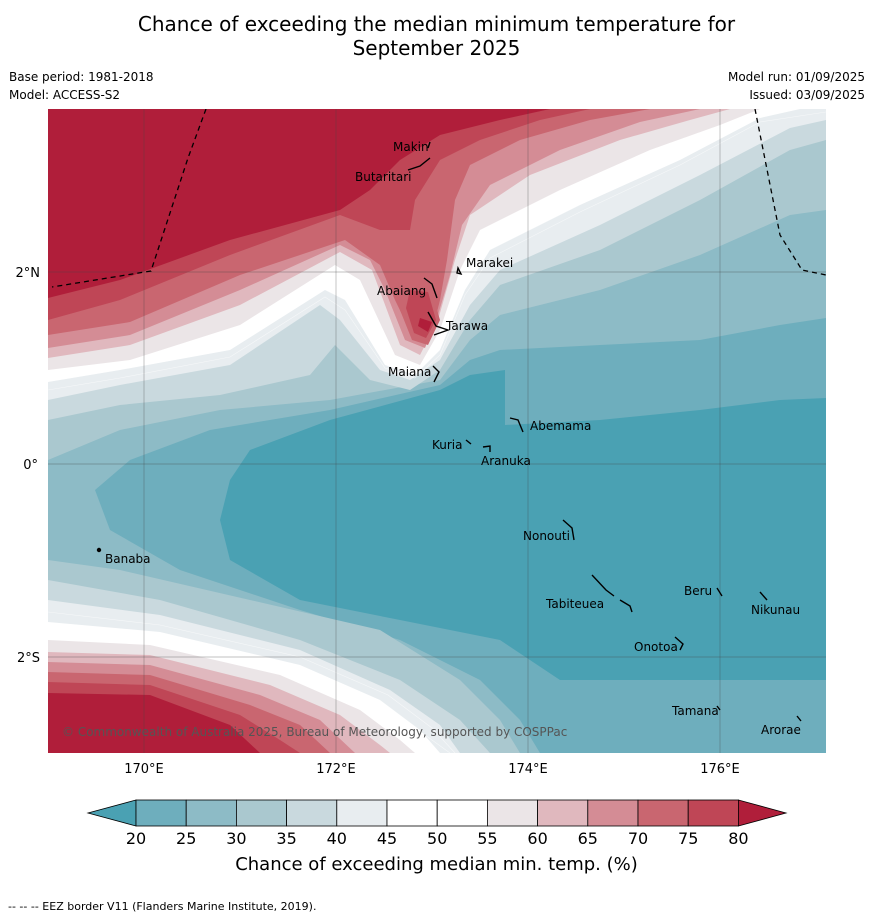  I want to click on place-label: Nonouti, so click(546, 536).